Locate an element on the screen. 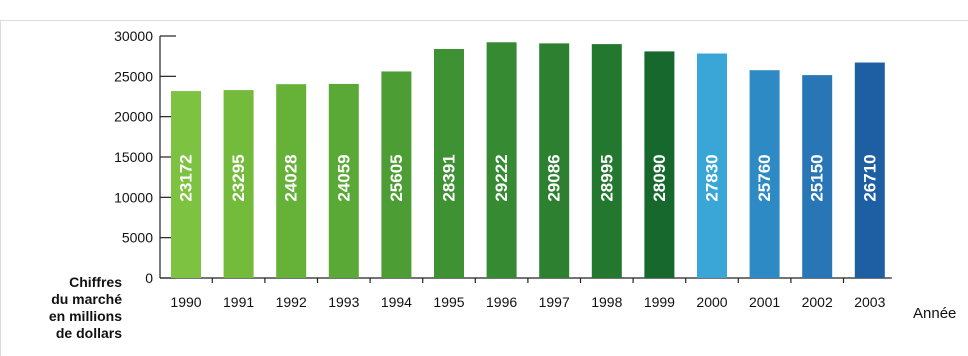 The image size is (968, 356). value-label-2001: 25760 is located at coordinates (764, 177).